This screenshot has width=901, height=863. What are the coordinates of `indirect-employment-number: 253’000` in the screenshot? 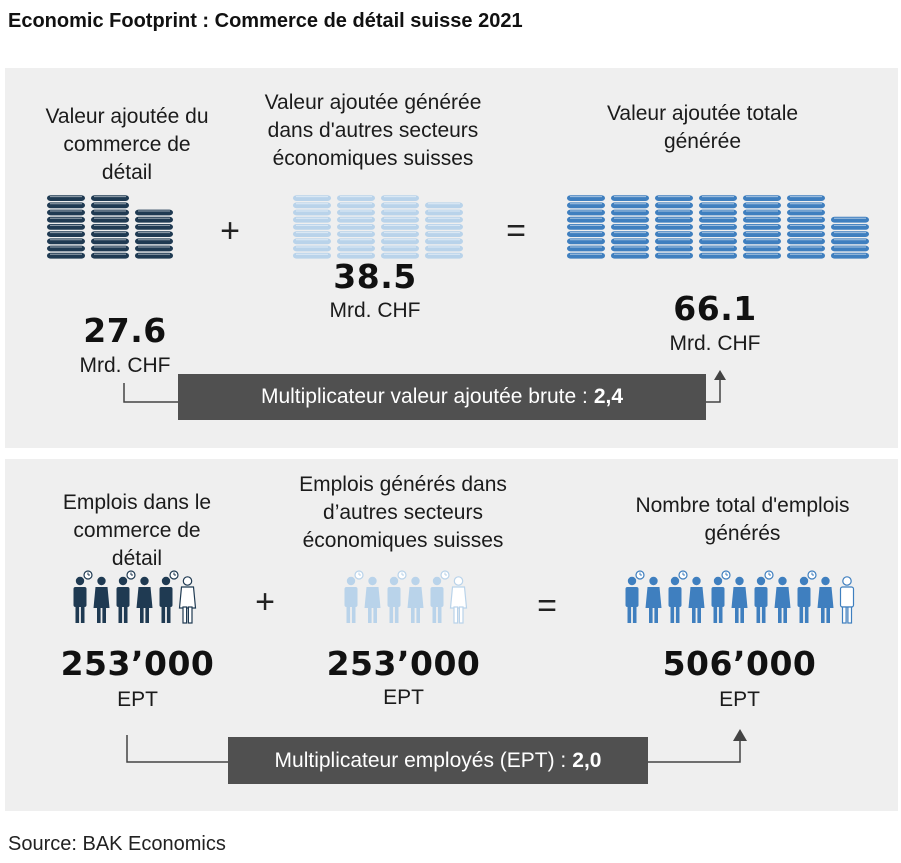 It's located at (403, 663).